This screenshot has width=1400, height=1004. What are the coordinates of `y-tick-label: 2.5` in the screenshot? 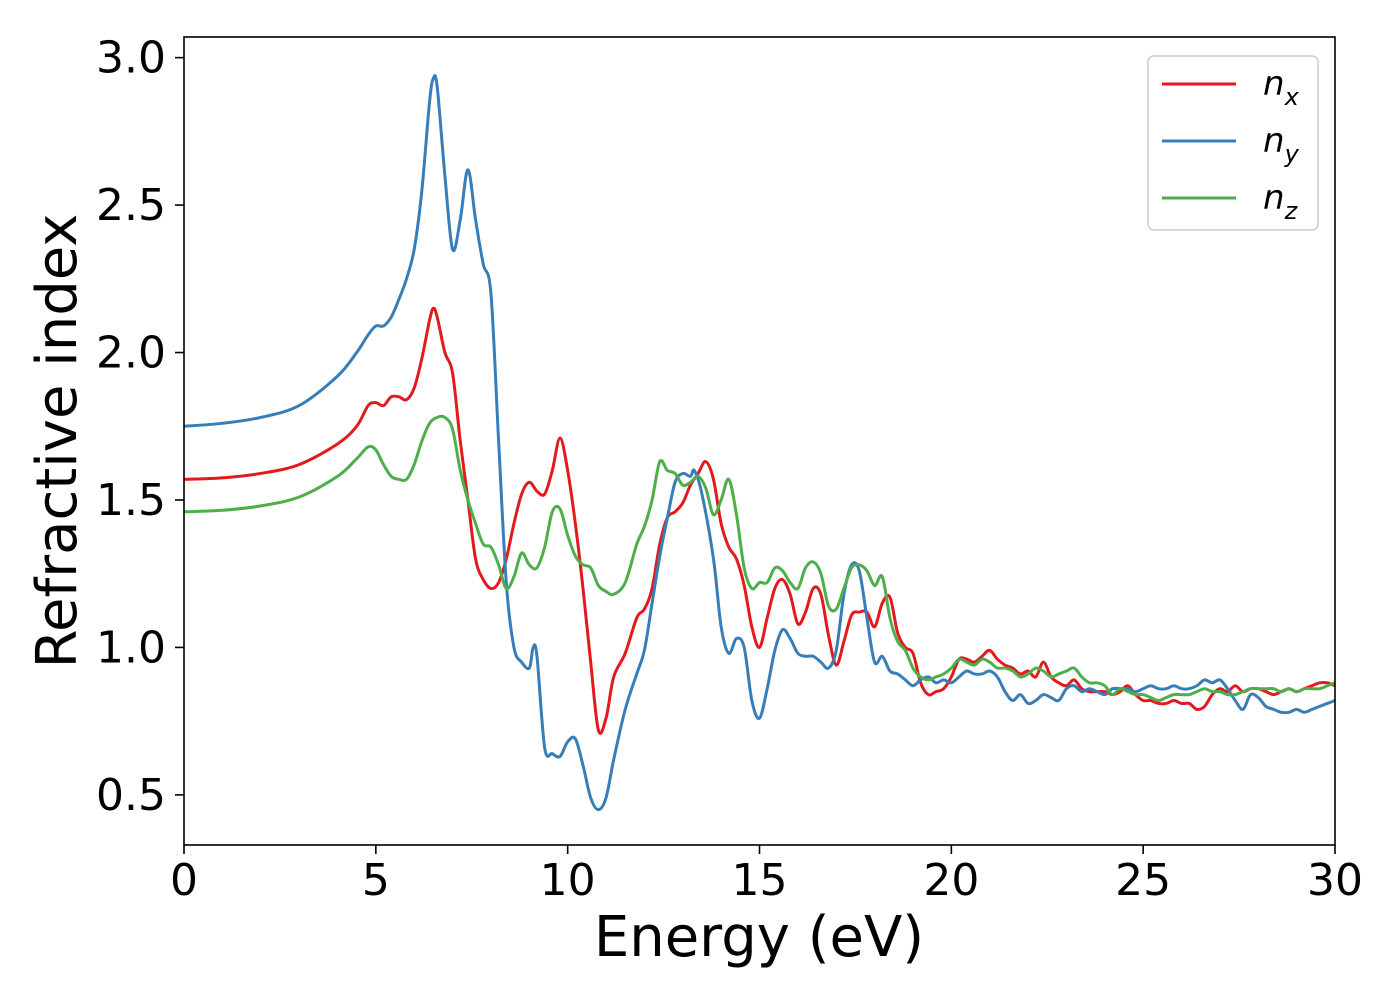 It's located at (131, 205).